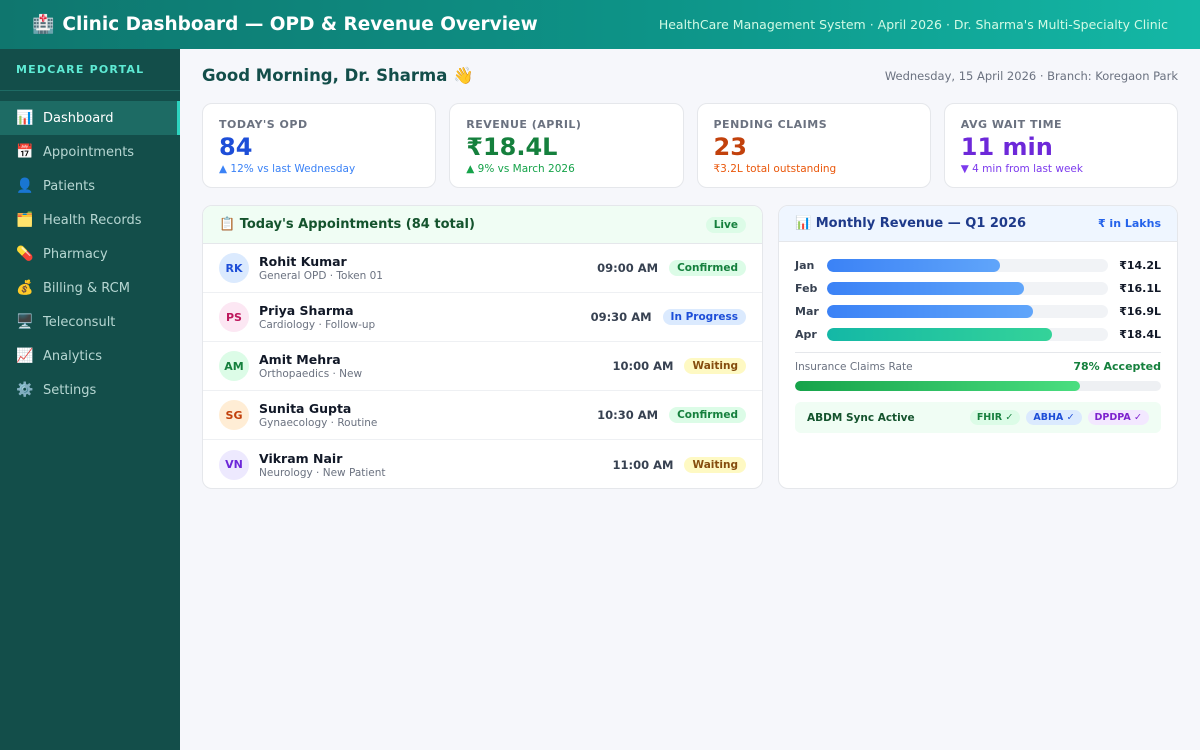 The width and height of the screenshot is (1200, 750). What do you see at coordinates (234, 366) in the screenshot?
I see `avatar: AM` at bounding box center [234, 366].